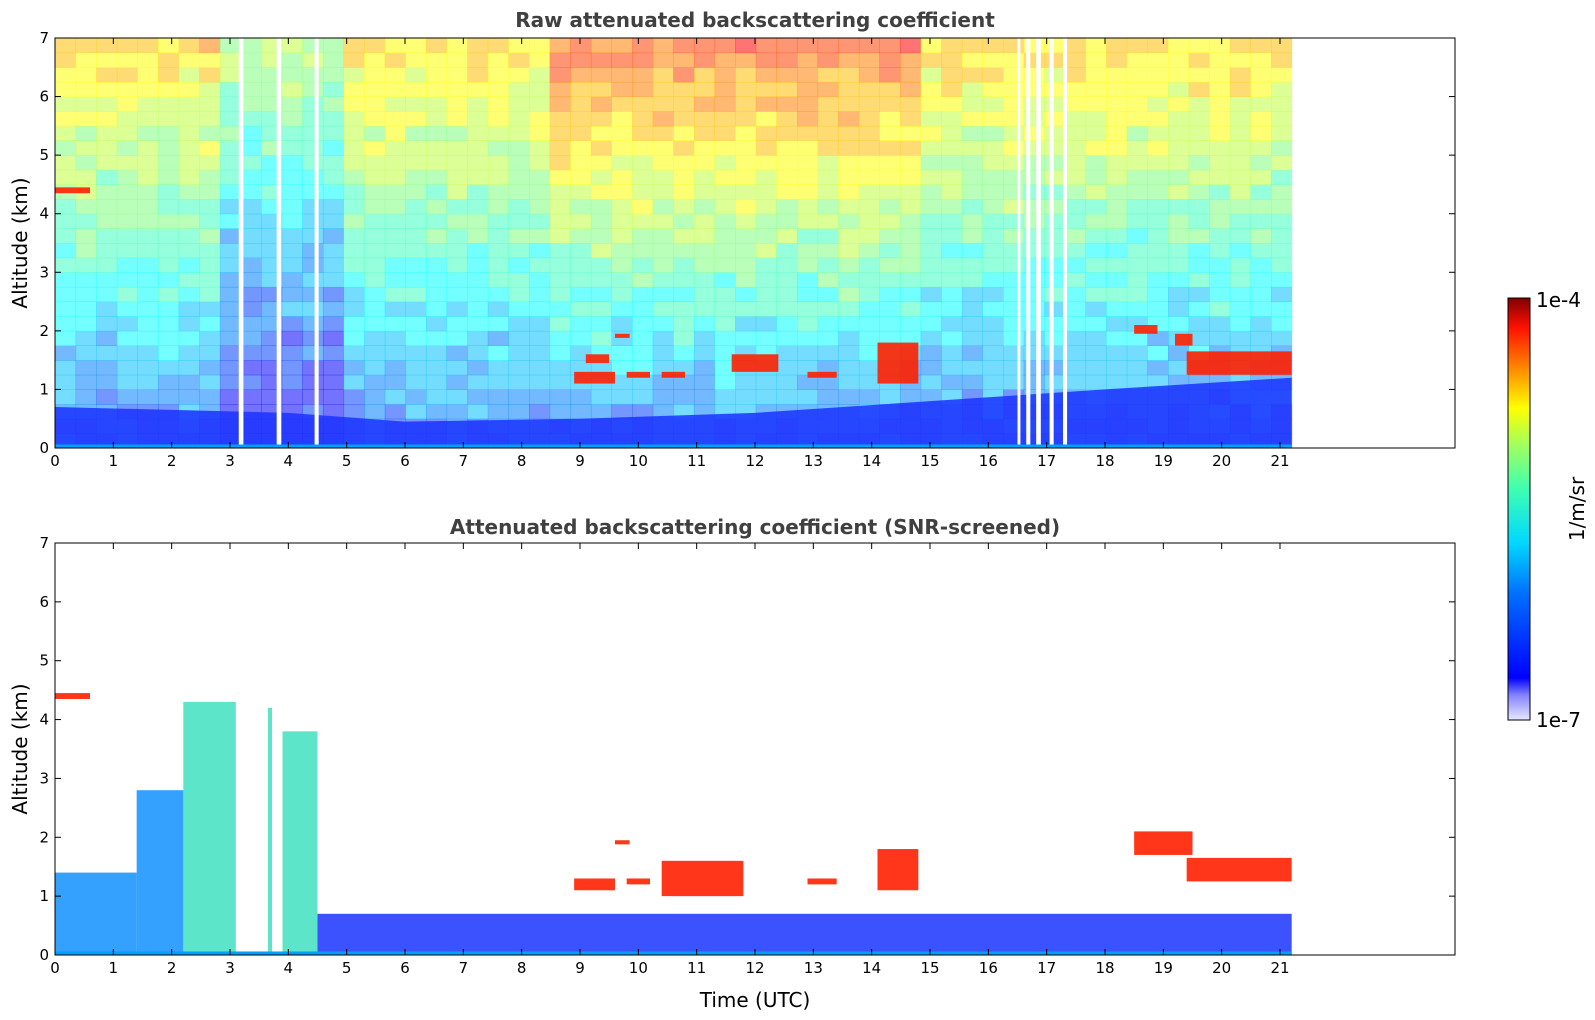  I want to click on ground-band, so click(673, 446).